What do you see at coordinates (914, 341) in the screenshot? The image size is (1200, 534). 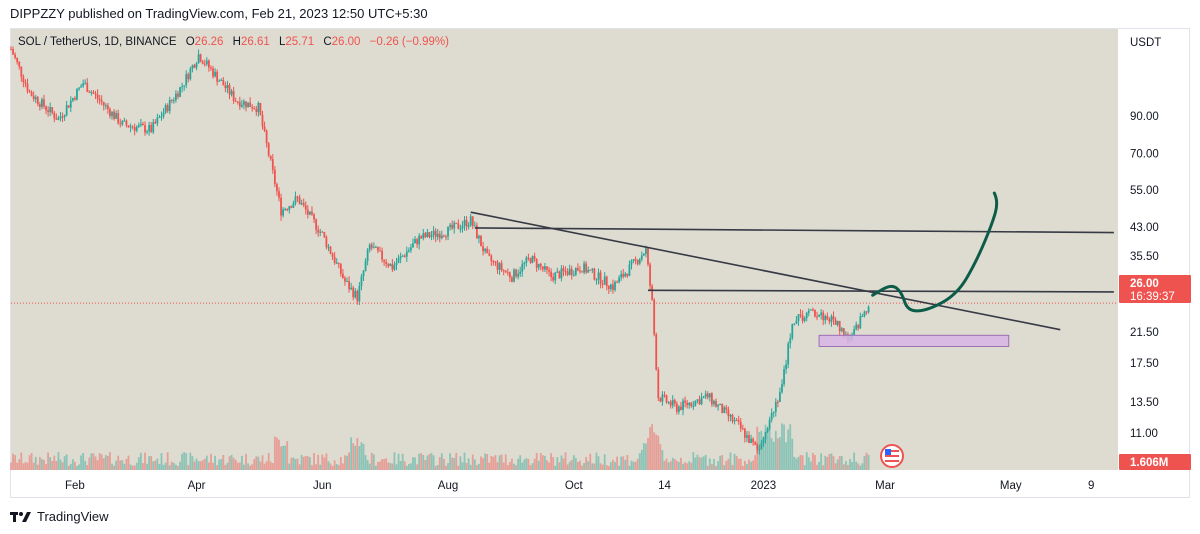 I see `support-zone` at bounding box center [914, 341].